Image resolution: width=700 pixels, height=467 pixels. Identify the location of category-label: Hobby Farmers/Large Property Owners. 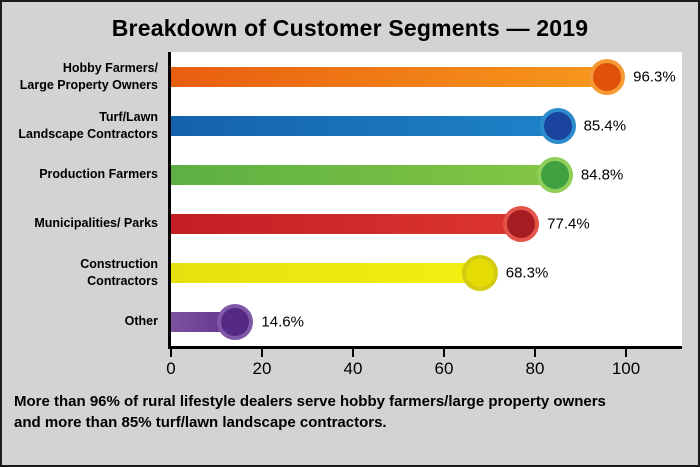
(88, 76).